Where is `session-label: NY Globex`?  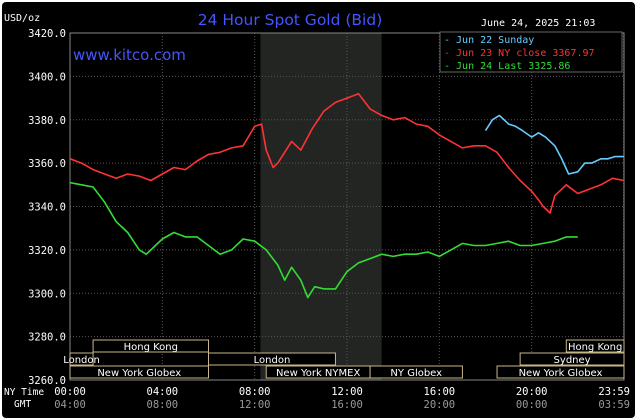
session-label: NY Globex is located at coordinates (416, 373).